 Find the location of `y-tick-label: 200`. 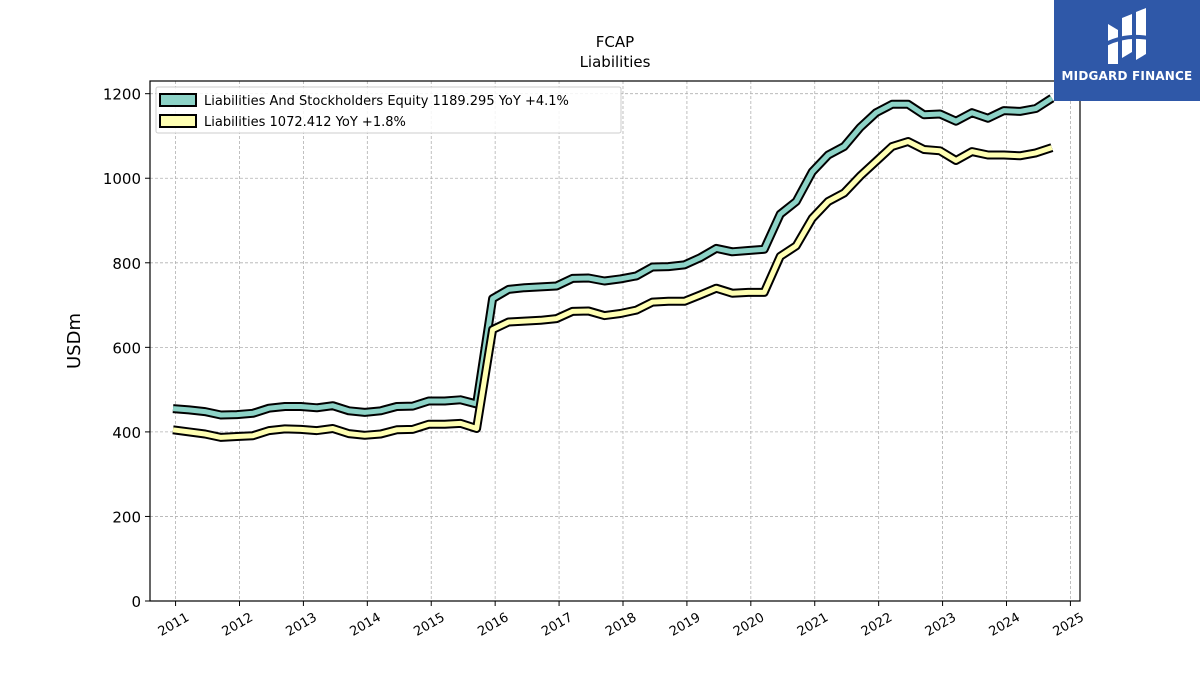

y-tick-label: 200 is located at coordinates (126, 517).